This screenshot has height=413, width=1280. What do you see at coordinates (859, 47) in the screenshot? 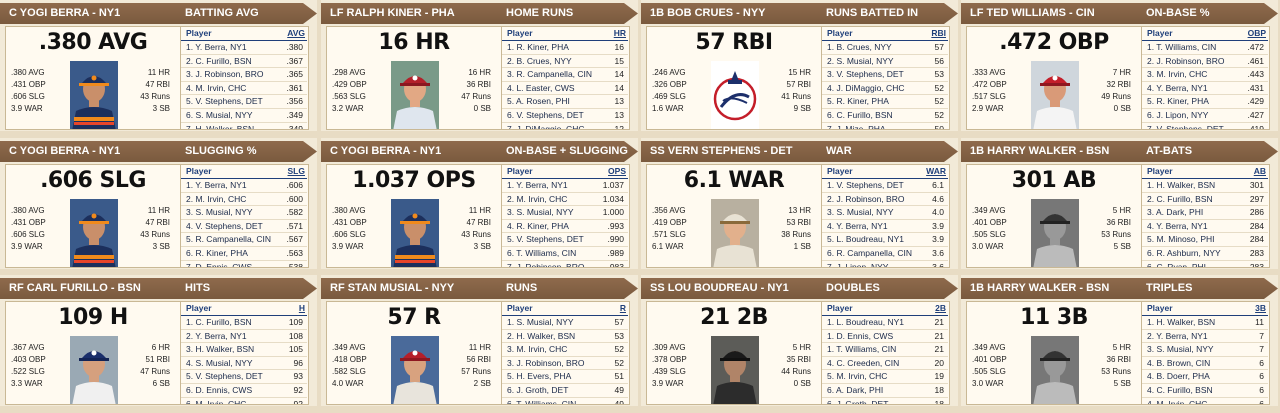
I see `leader-name: 1. B. Crues, NYY` at bounding box center [859, 47].